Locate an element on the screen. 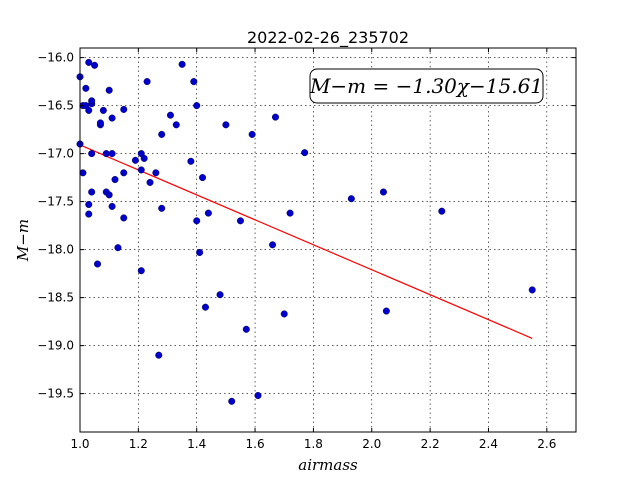  annotation-frame is located at coordinates (426, 86).